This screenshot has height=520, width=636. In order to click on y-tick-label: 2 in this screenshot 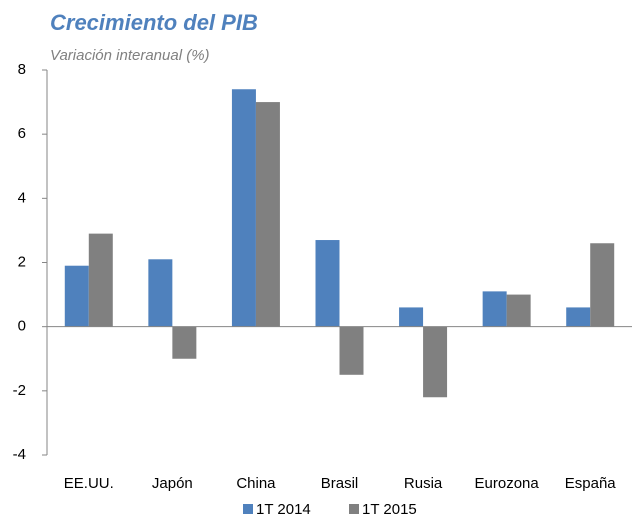, I will do `click(22, 261)`.